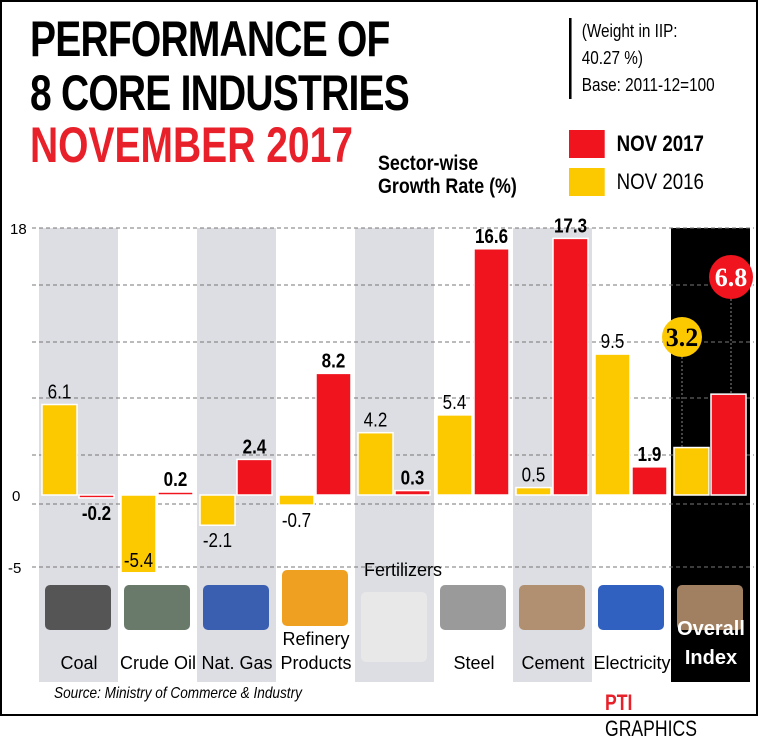  Describe the element at coordinates (217, 540) in the screenshot. I see `data-label: -2.1` at that location.